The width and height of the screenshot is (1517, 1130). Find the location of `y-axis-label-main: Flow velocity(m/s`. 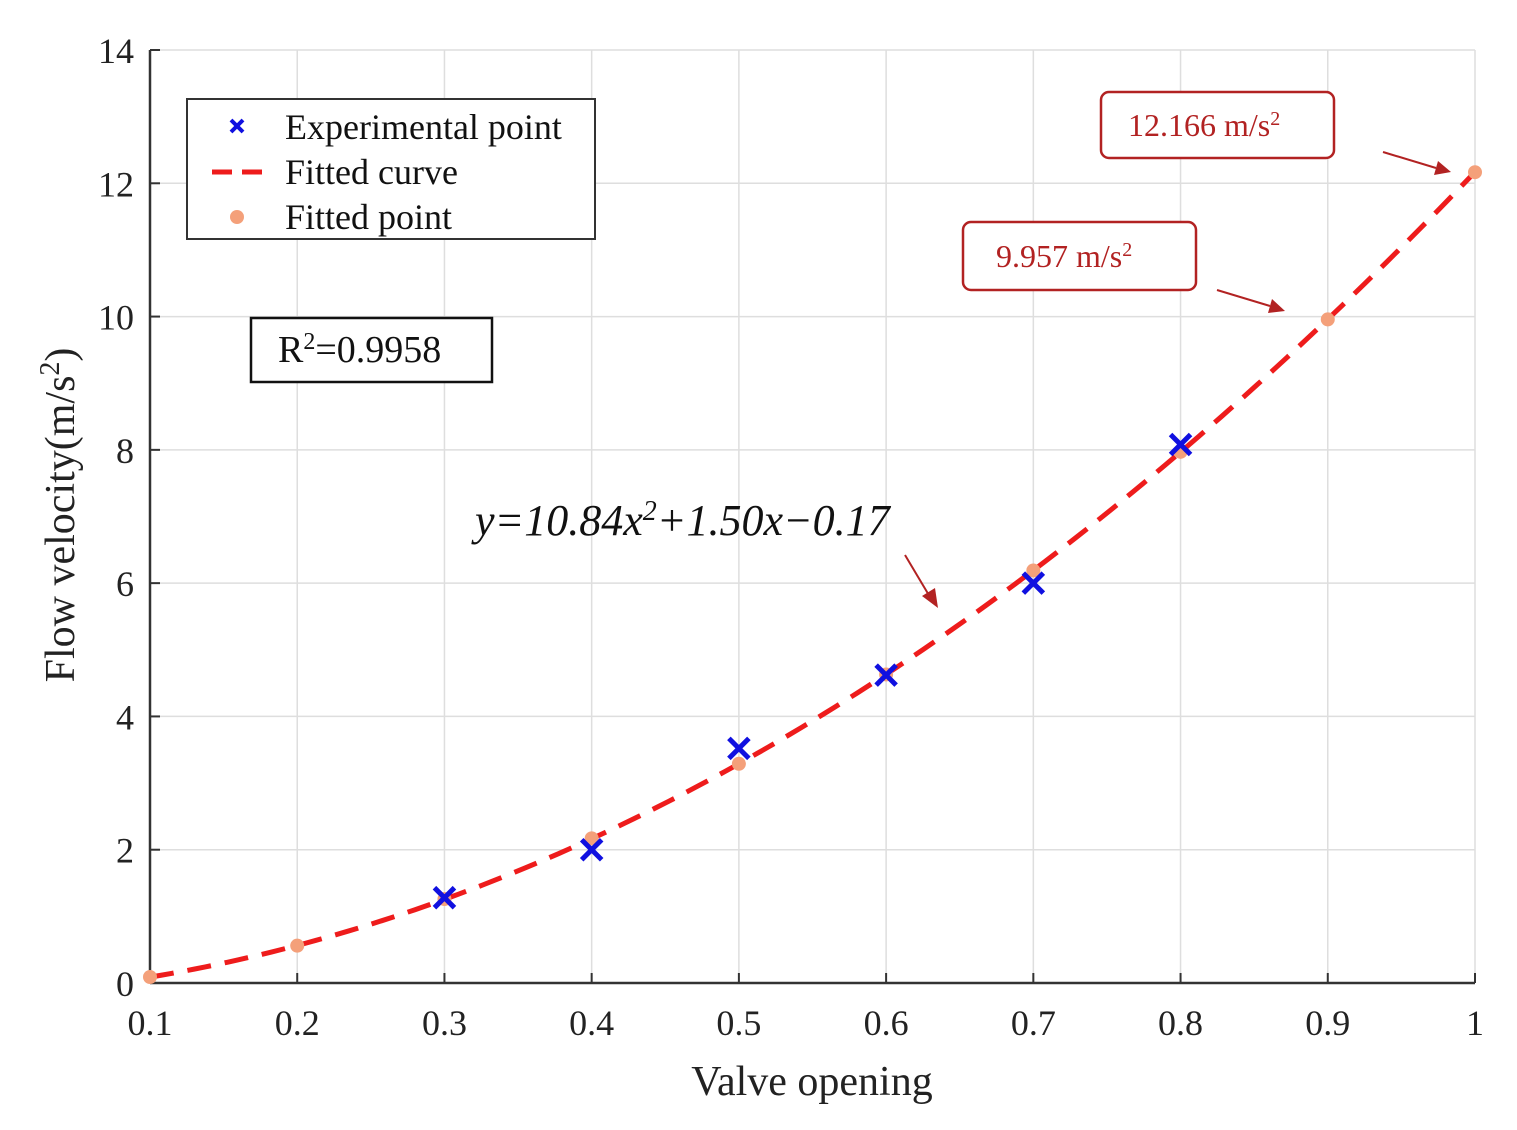

y-axis-label-main: Flow velocity(m/s is located at coordinates (61, 529).